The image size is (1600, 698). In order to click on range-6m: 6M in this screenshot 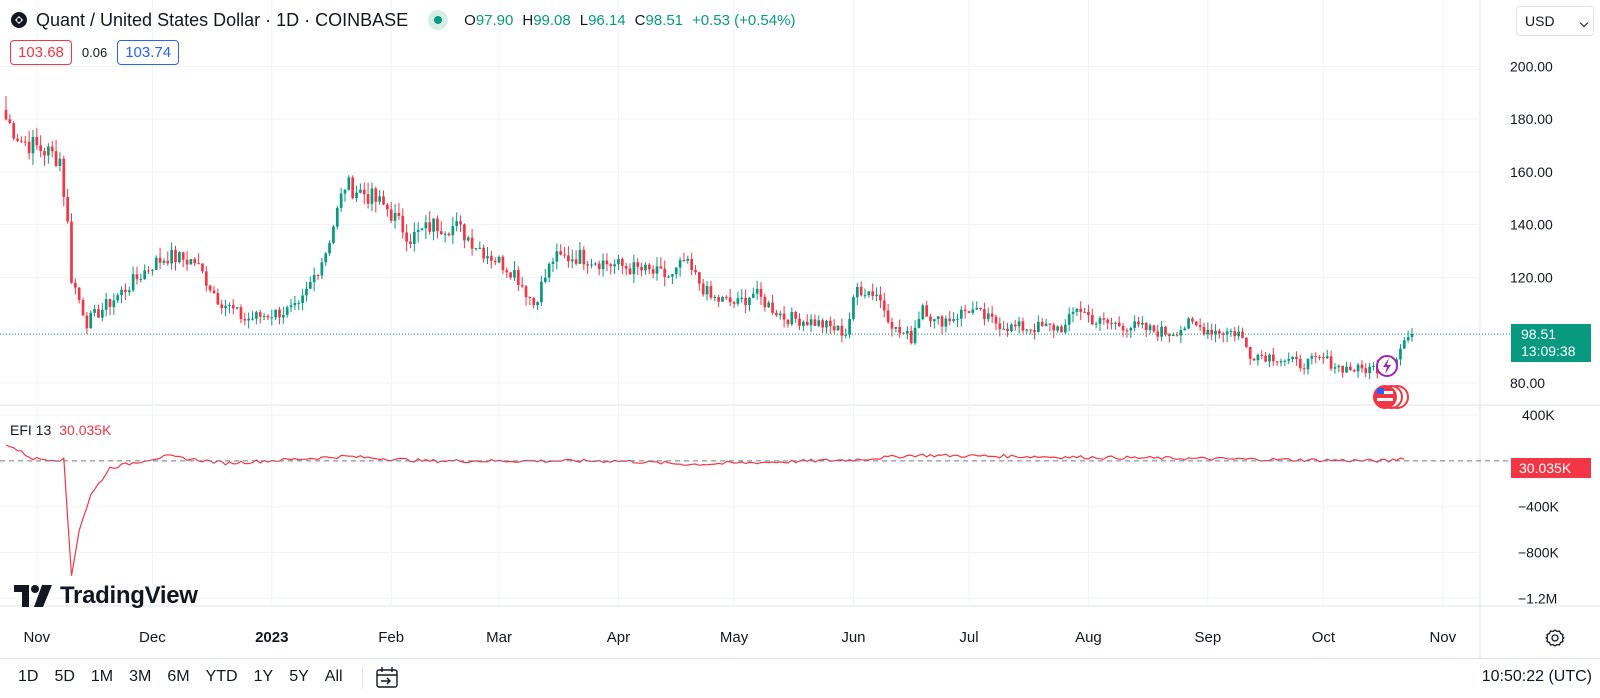, I will do `click(178, 676)`.